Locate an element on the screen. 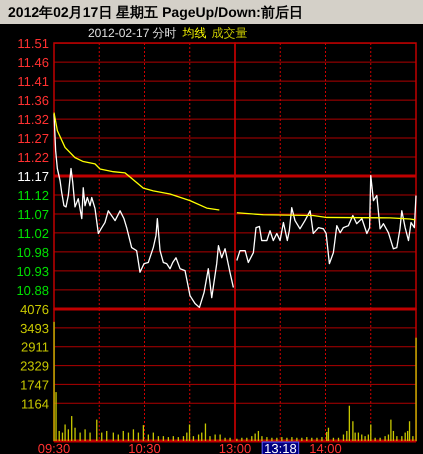 The image size is (423, 454). y-tick-label: 1164 is located at coordinates (35, 404).